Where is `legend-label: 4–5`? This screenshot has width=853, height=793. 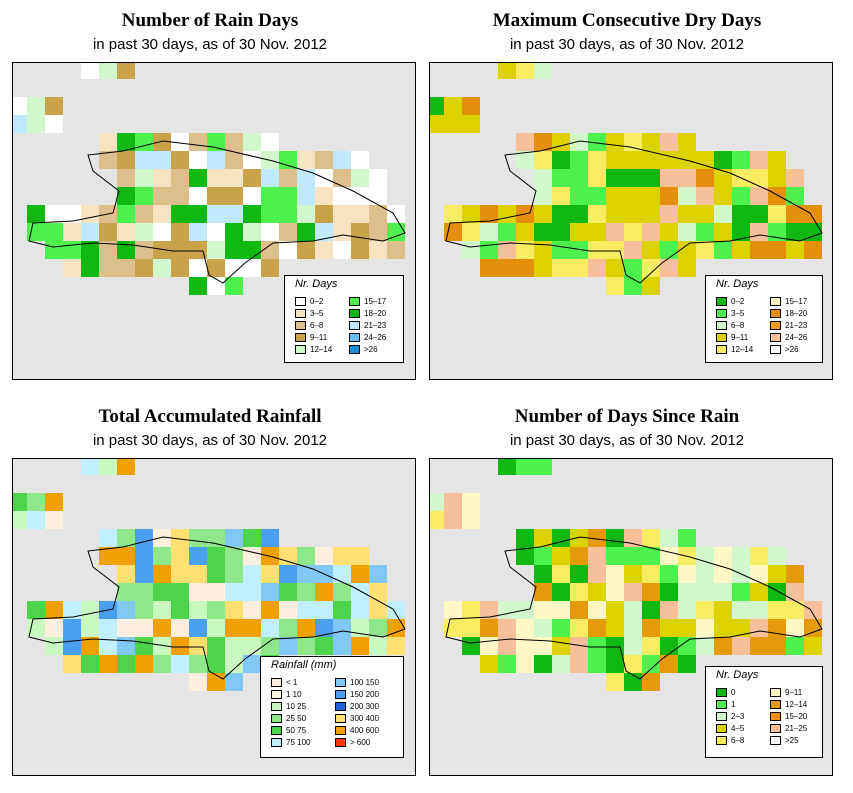 legend-label: 4–5 is located at coordinates (738, 728).